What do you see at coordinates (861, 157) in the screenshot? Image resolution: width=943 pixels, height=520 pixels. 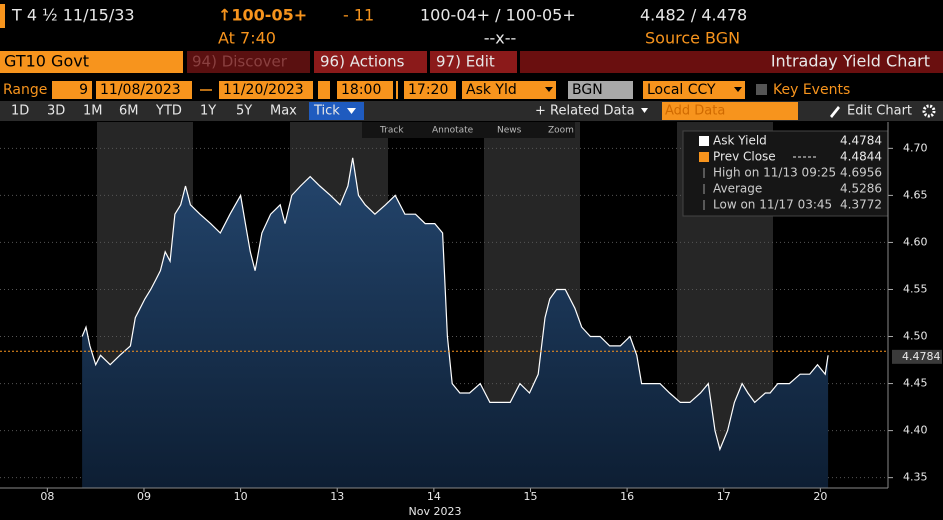 I see `legend-value: 4.4844` at bounding box center [861, 157].